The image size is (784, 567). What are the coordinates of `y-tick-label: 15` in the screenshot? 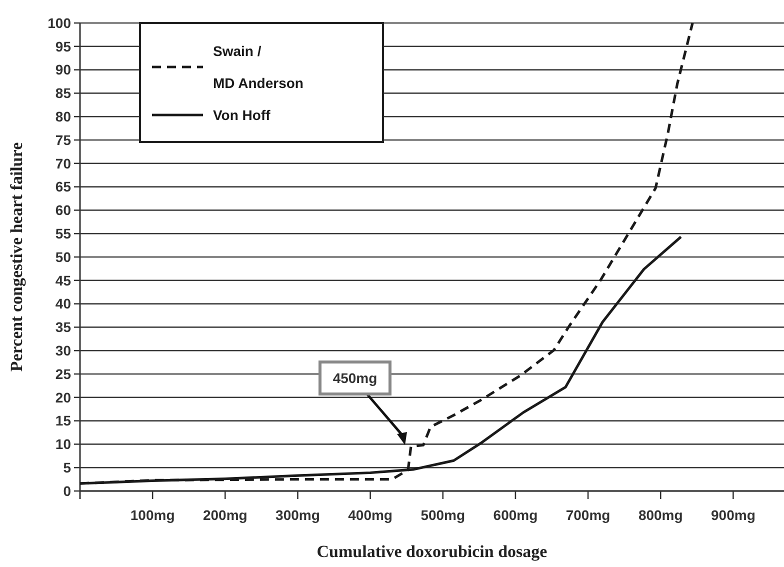 It's located at (63, 420).